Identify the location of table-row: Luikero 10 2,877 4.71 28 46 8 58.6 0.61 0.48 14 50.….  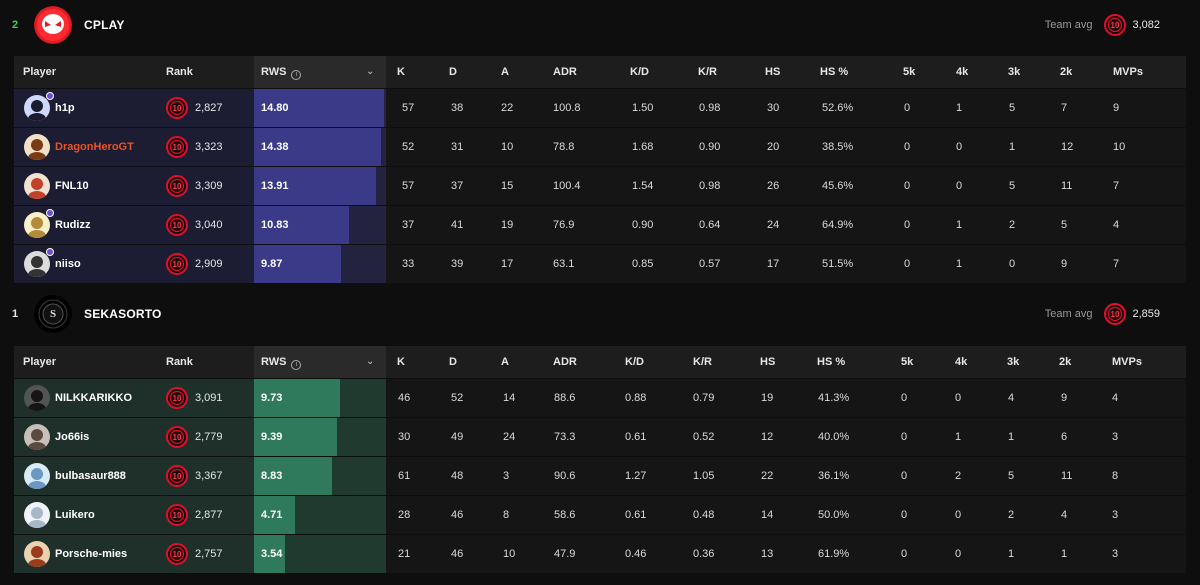
(600, 514).